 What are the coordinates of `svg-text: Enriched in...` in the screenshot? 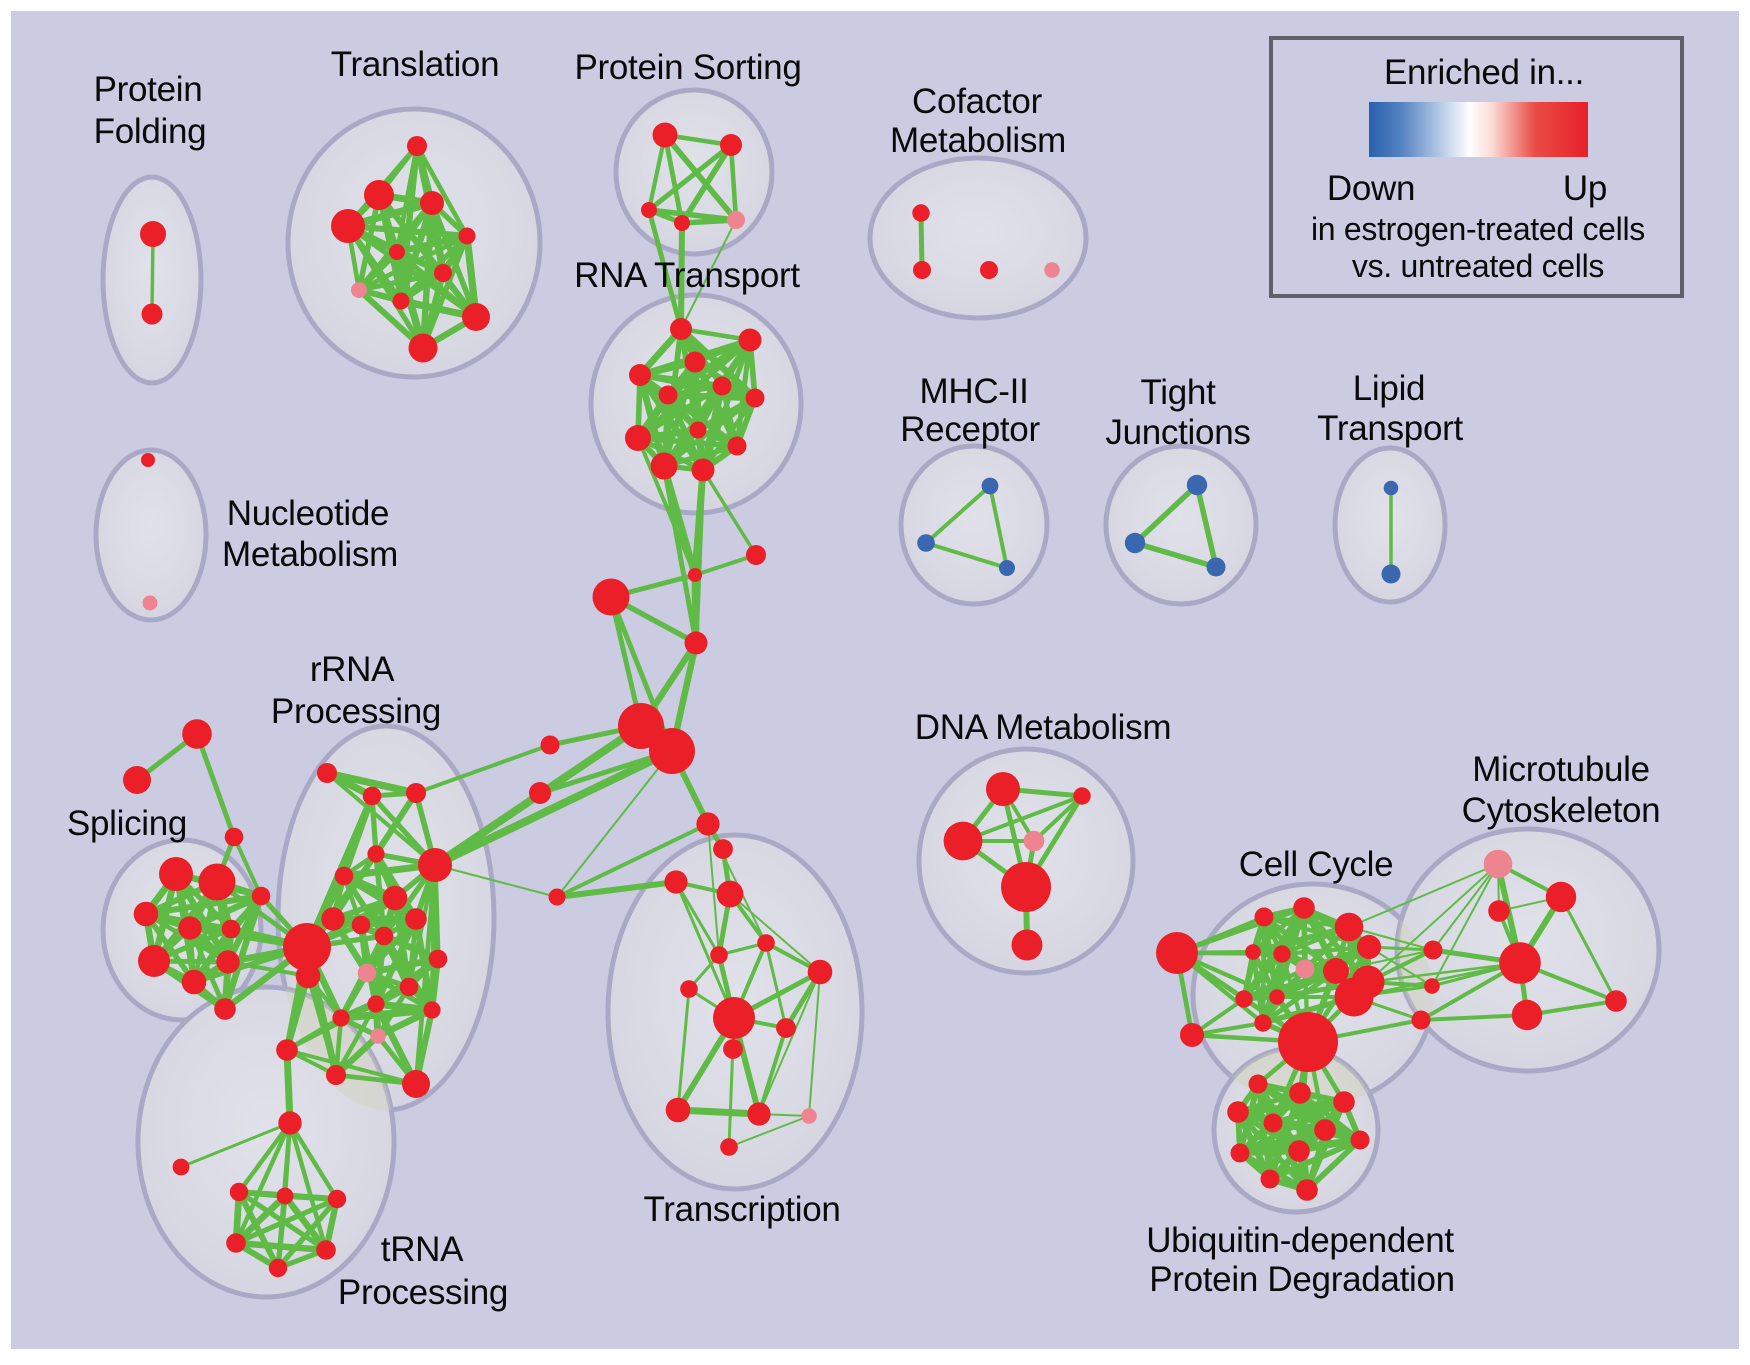 It's located at (1484, 72).